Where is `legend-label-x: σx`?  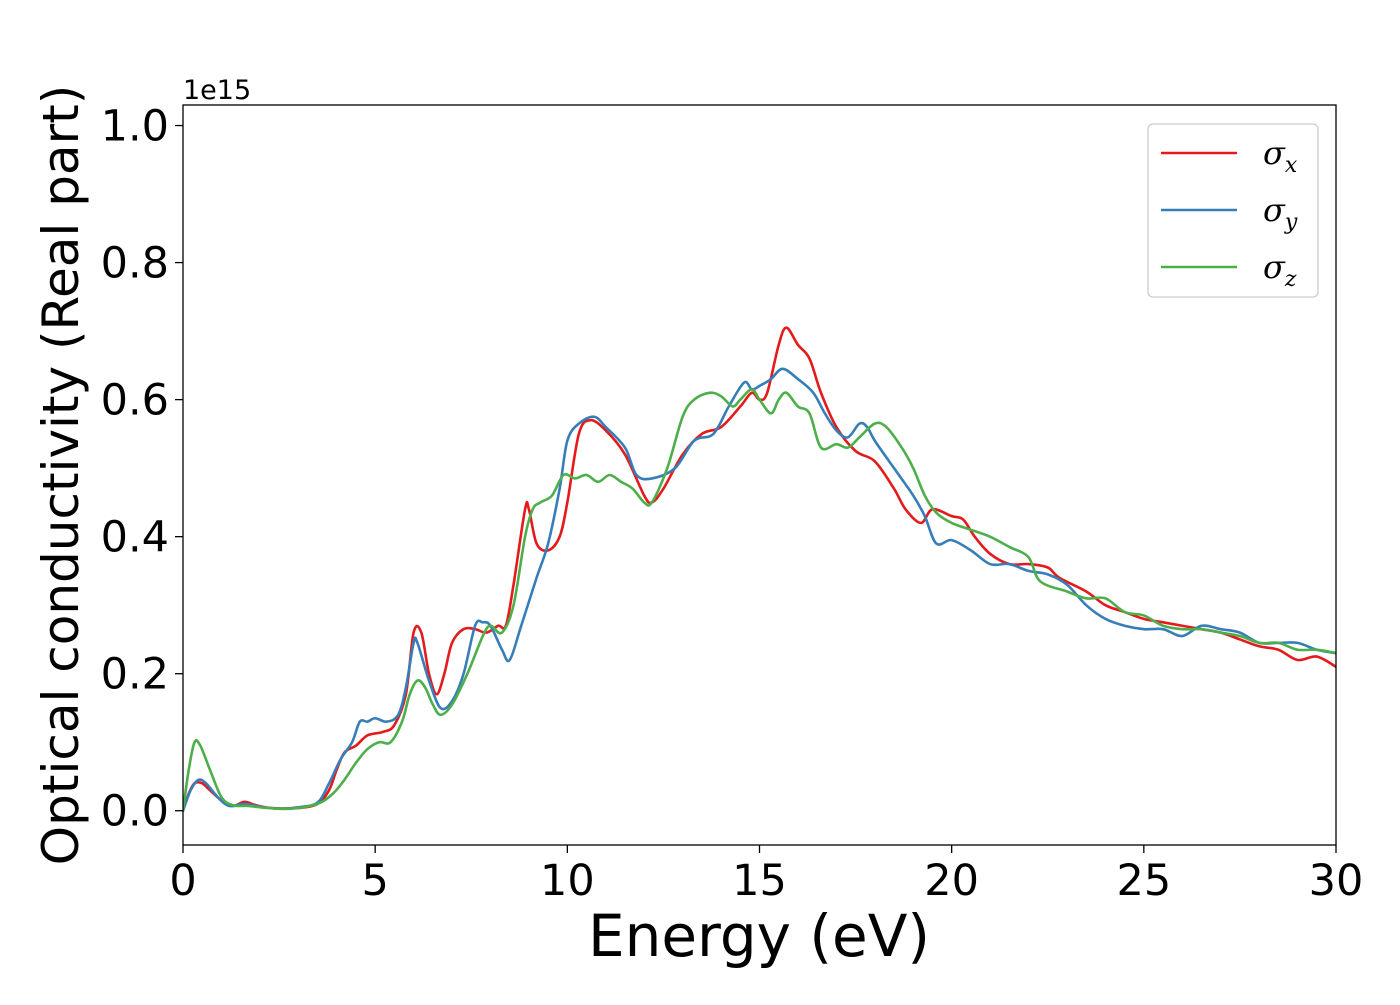
legend-label-x: σx is located at coordinates (1280, 156).